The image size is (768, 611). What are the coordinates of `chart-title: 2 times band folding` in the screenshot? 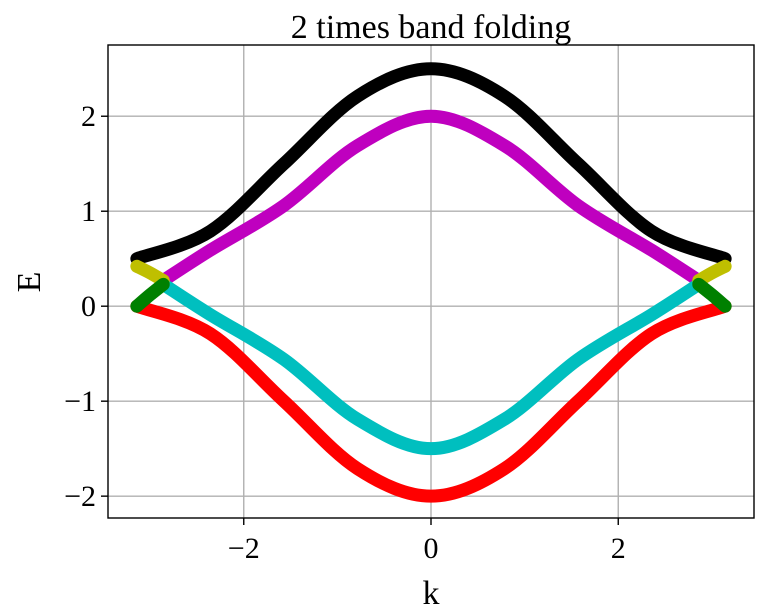 It's located at (431, 27).